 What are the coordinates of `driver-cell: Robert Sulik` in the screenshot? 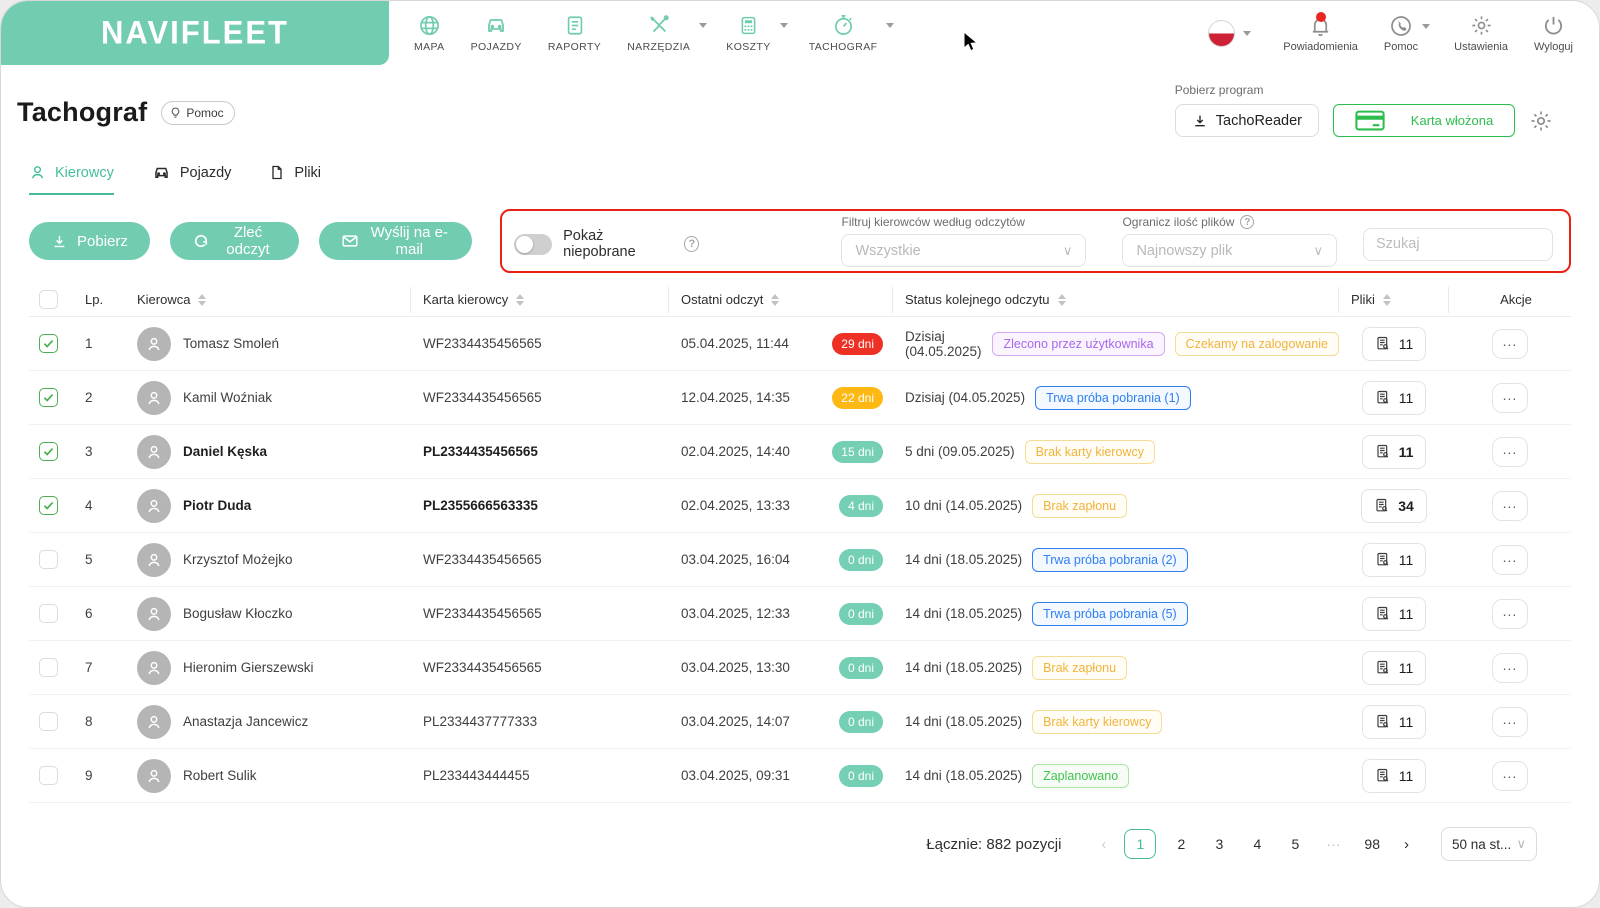 It's located at (268, 775).